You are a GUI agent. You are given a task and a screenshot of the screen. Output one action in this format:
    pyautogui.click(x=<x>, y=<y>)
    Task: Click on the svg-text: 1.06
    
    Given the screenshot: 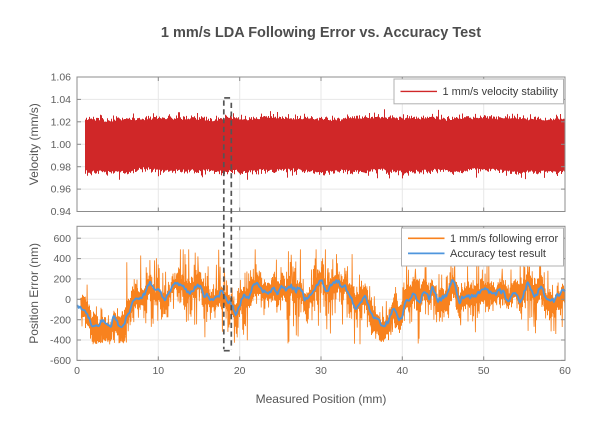 What is the action you would take?
    pyautogui.click(x=61, y=78)
    